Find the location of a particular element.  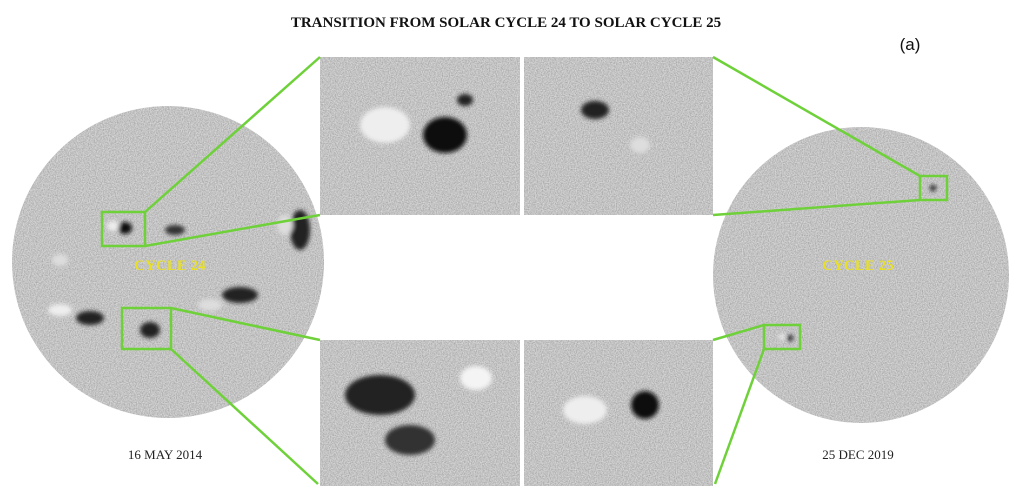

date-label: 16 MAY 2014 is located at coordinates (165, 454).